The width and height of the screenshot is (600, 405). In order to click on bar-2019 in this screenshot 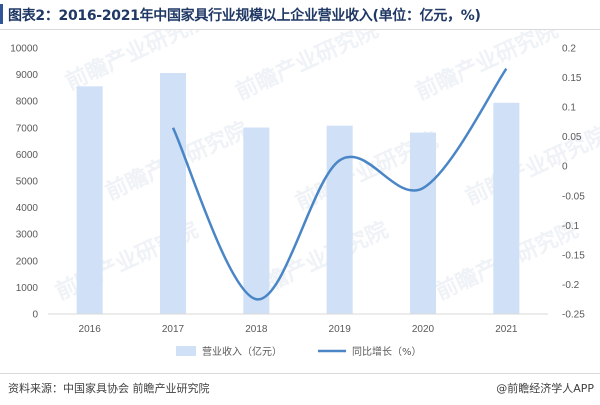, I will do `click(339, 219)`.